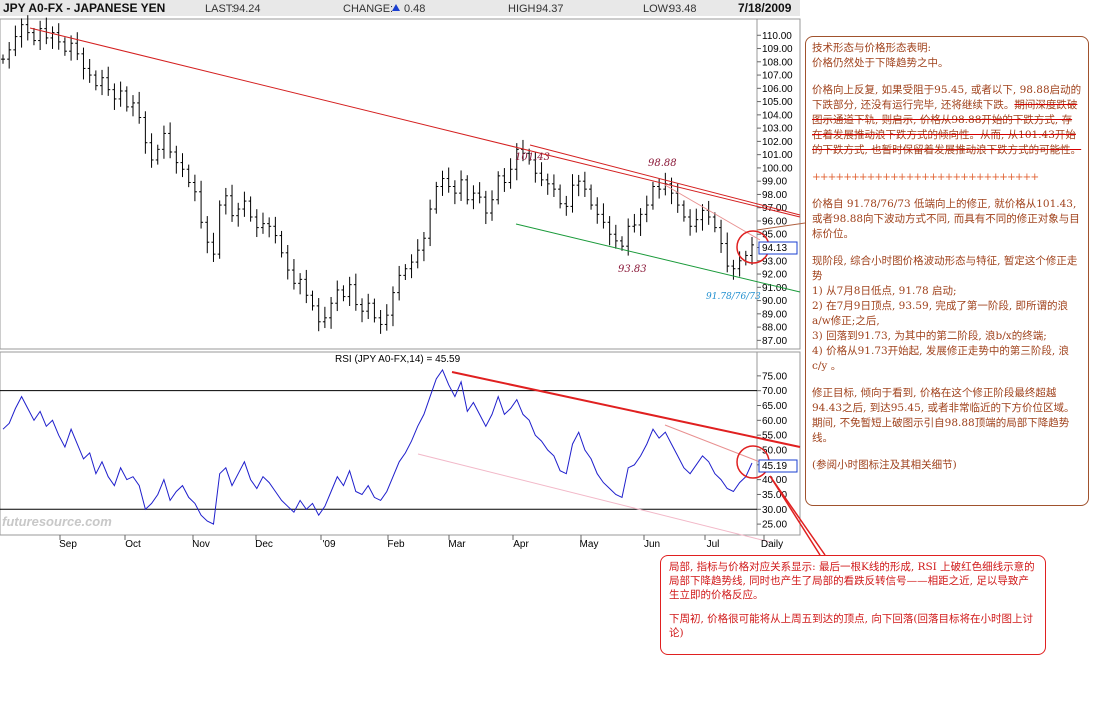 This screenshot has width=1101, height=708. What do you see at coordinates (774, 436) in the screenshot?
I see `rsi-tick-label: 55.00` at bounding box center [774, 436].